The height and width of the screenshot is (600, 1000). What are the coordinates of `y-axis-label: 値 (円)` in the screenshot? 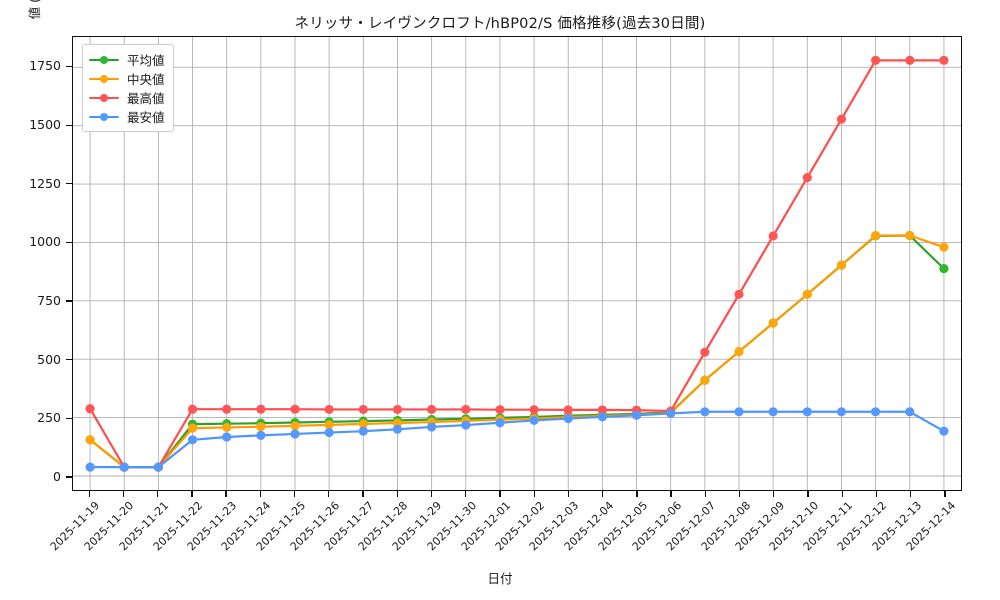 It's located at (34, 10).